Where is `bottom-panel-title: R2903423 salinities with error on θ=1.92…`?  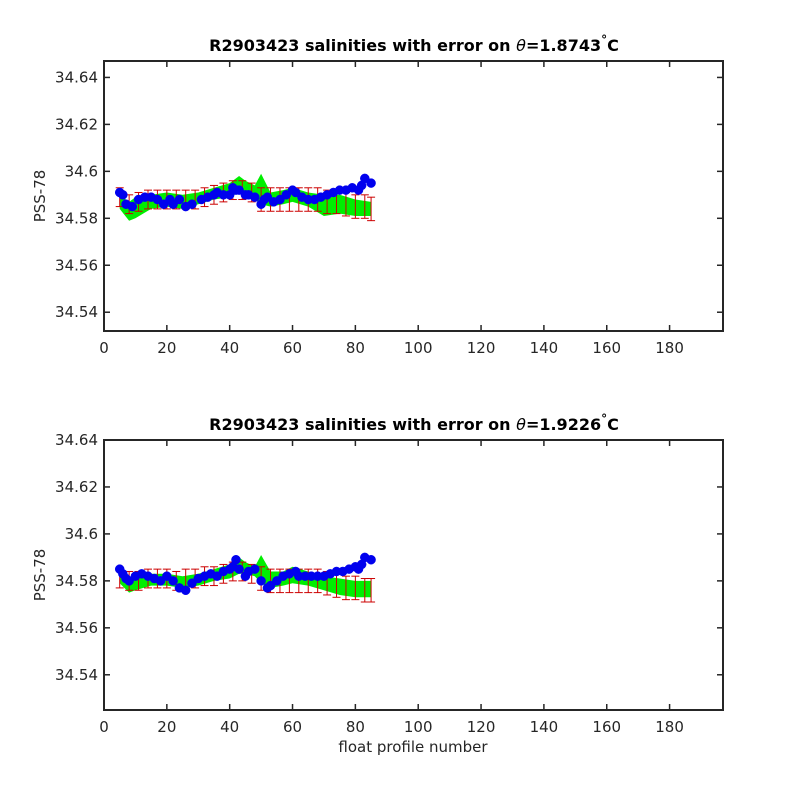 bottom-panel-title: R2903423 salinities with error on θ=1.92… is located at coordinates (414, 423).